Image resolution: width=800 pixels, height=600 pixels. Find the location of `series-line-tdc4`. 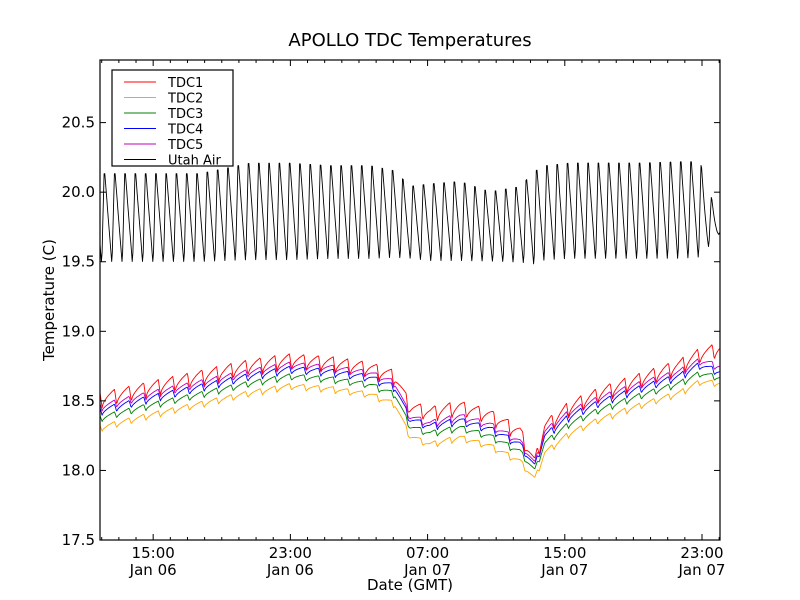

series-line-tdc4 is located at coordinates (409, 413).